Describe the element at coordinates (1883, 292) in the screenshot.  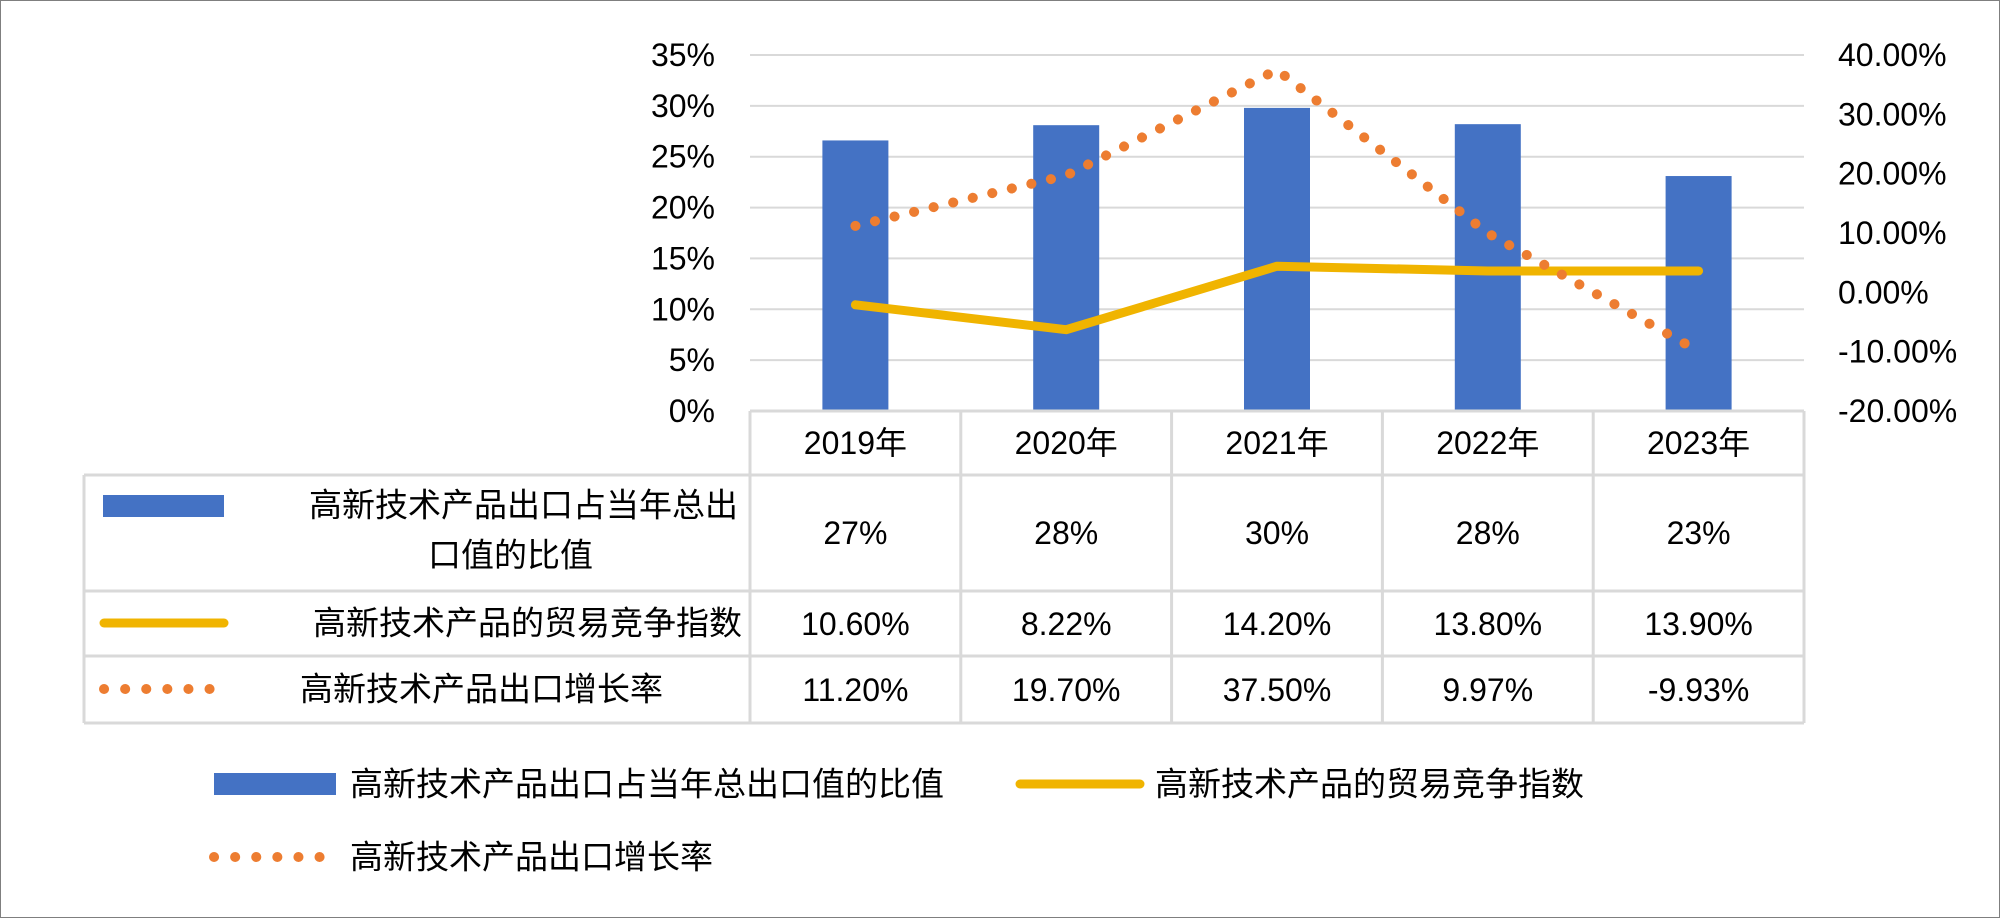
I see `right-axis-tick-label: 0.00%` at that location.